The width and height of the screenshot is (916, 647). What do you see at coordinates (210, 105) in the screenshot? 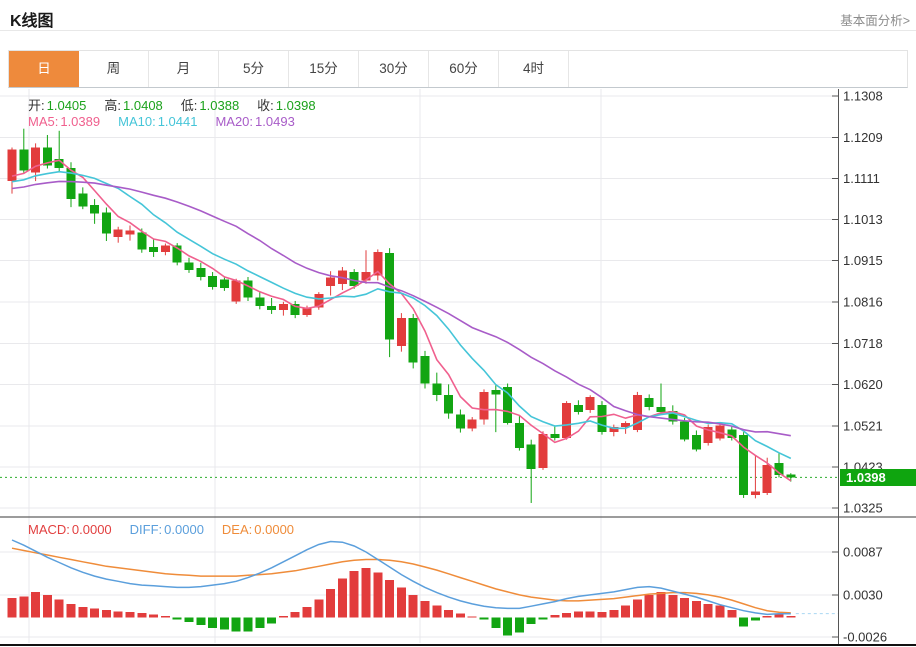
I see `legend-item: 低: 1.0388` at bounding box center [210, 105].